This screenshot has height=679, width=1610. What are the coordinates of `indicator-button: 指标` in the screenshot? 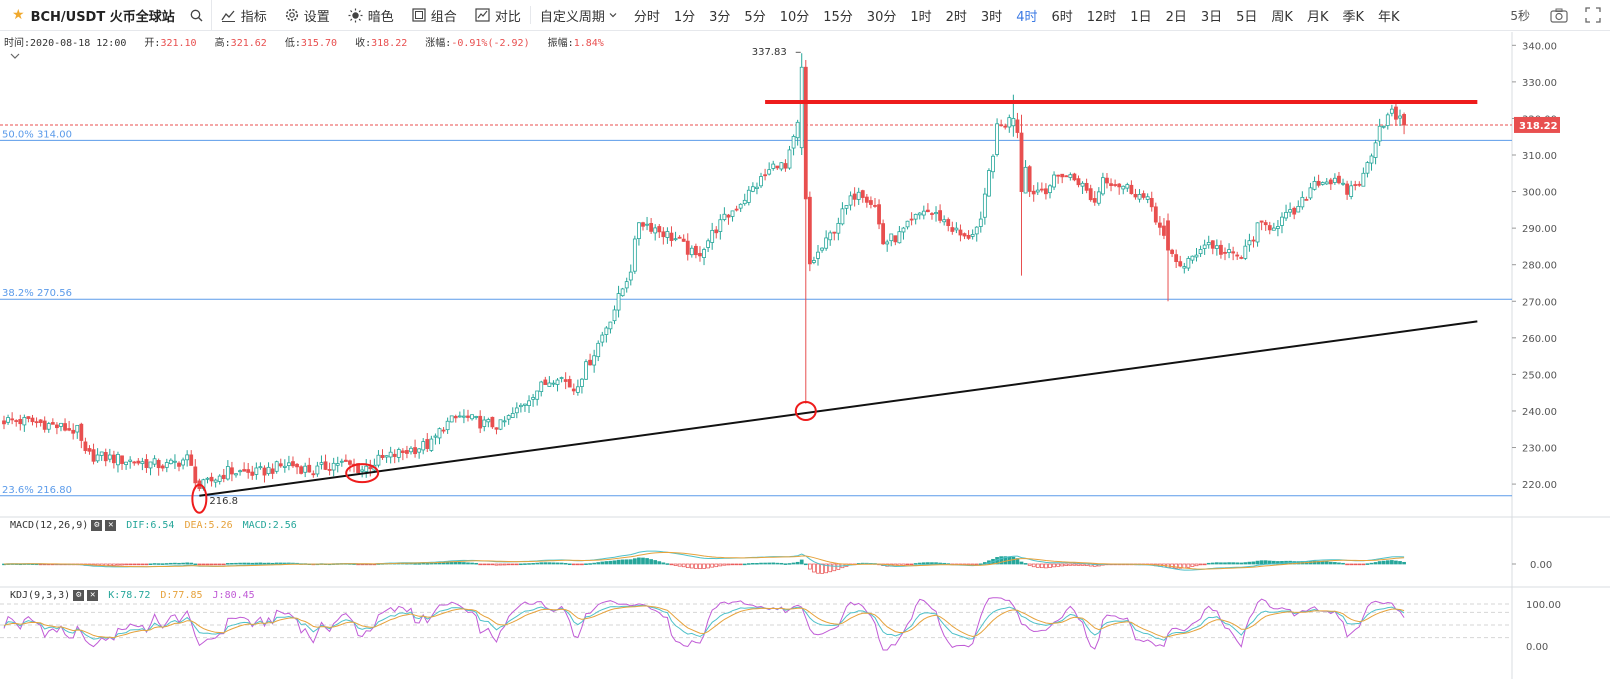 It's located at (244, 15).